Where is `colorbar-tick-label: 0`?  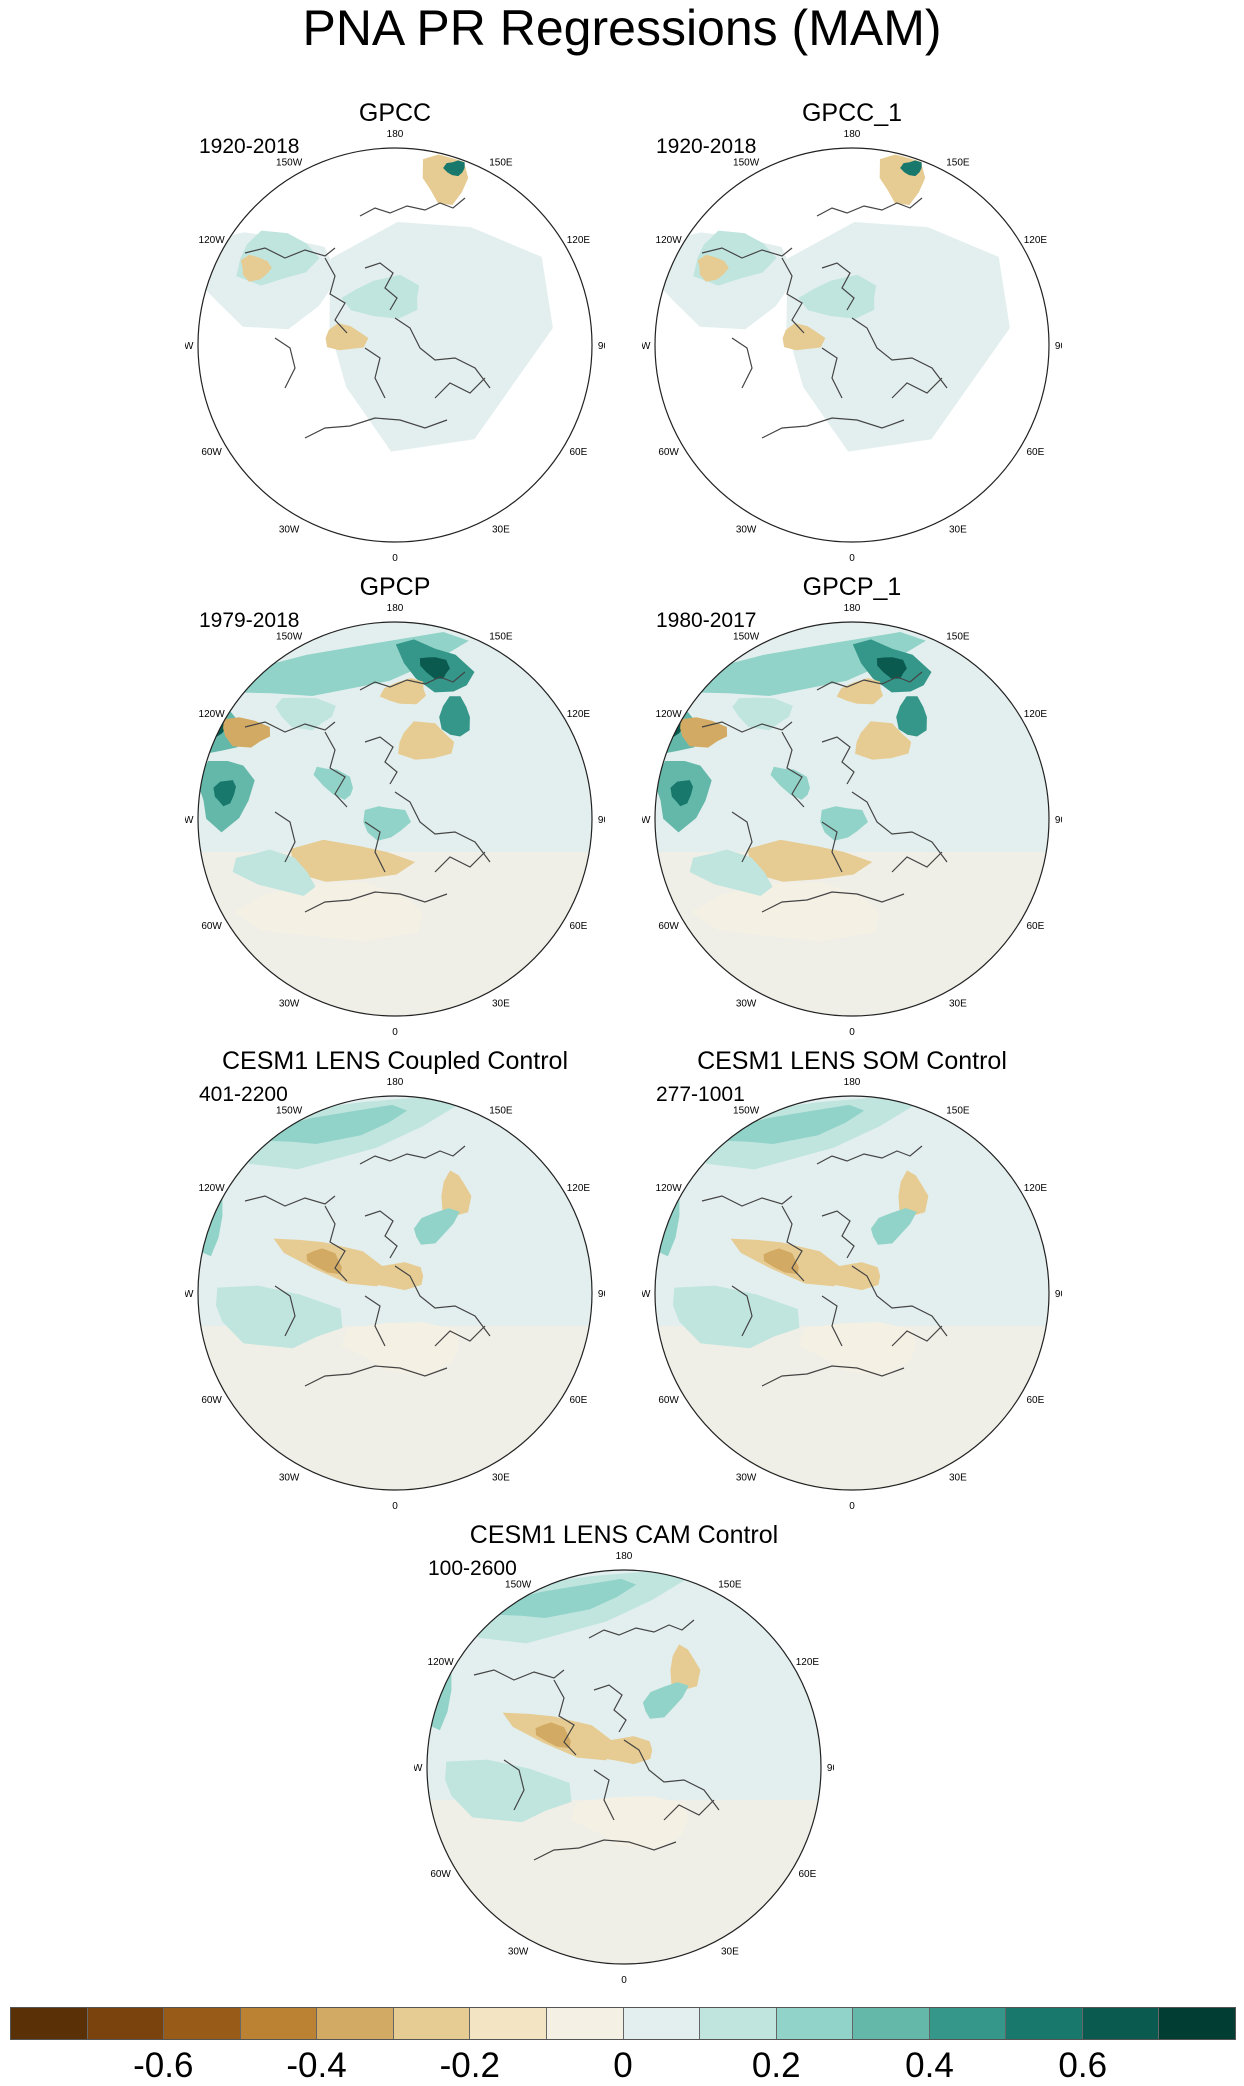
colorbar-tick-label: 0 is located at coordinates (623, 2065).